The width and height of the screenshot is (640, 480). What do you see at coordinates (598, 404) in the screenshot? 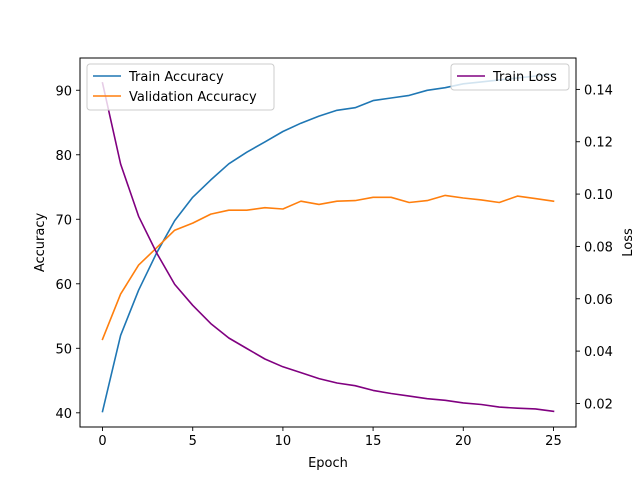
I see `right-y-tick-label: 0.02` at bounding box center [598, 404].